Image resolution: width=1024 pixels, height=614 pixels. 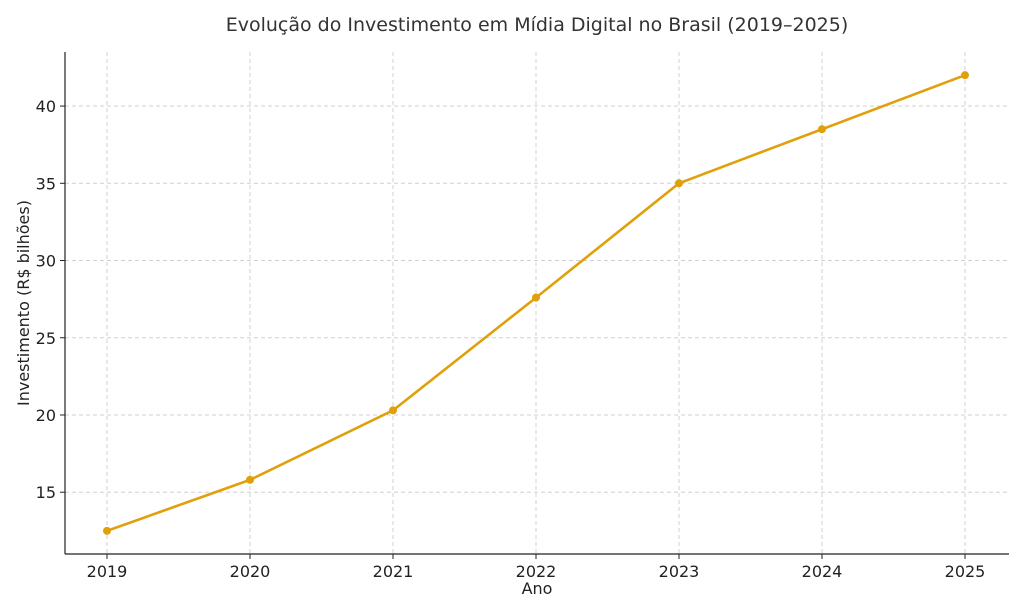 I want to click on x-tick-label: 2025, so click(x=965, y=571).